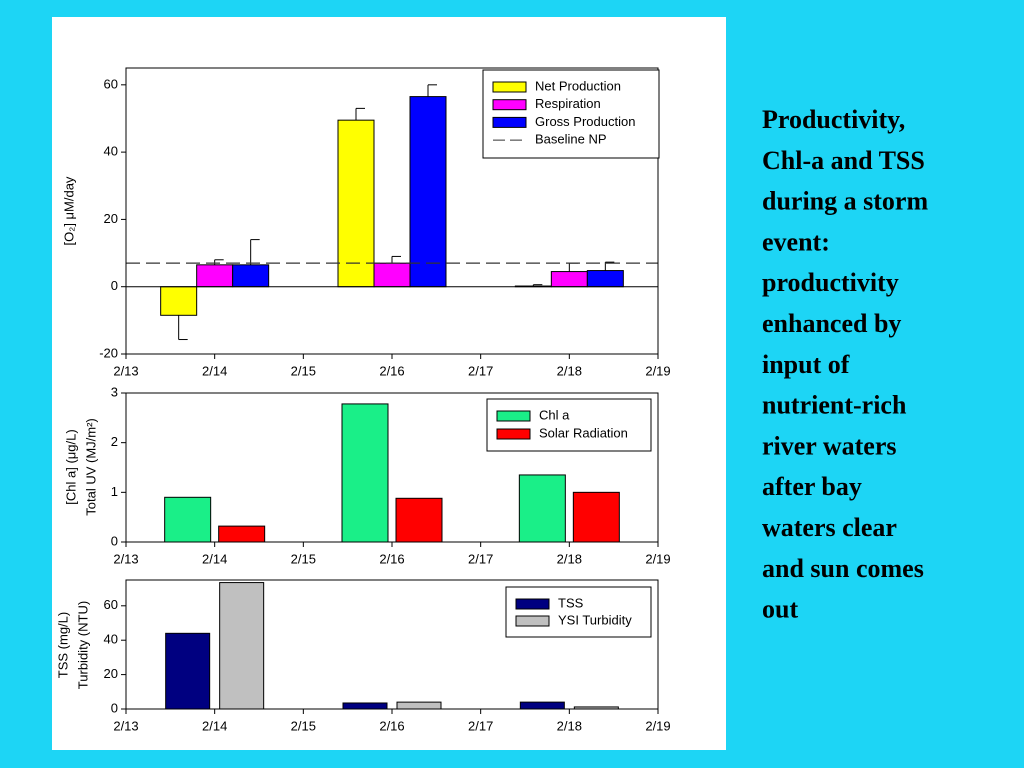  Describe the element at coordinates (845, 201) in the screenshot. I see `caption-line: during a storm` at that location.